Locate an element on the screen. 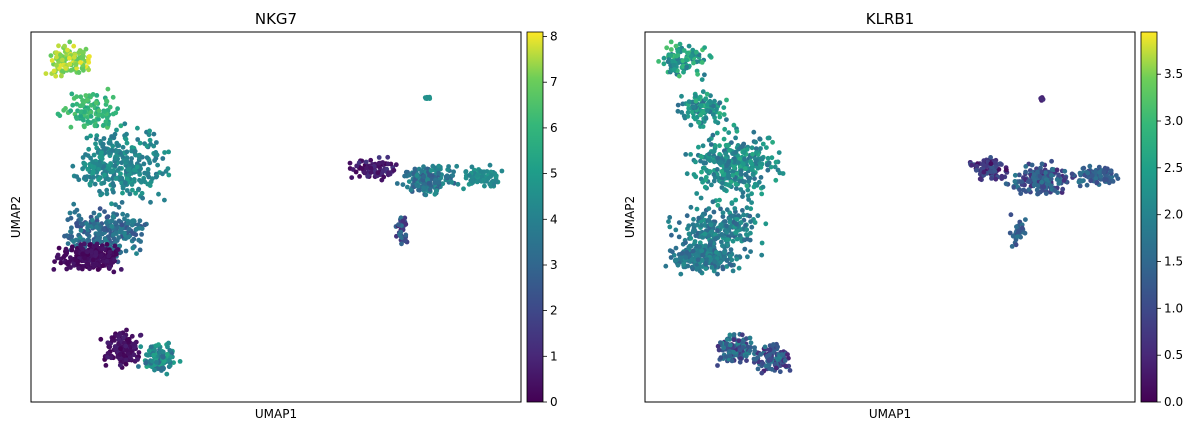  colorbar-tick-label: 0.0 is located at coordinates (1173, 402).